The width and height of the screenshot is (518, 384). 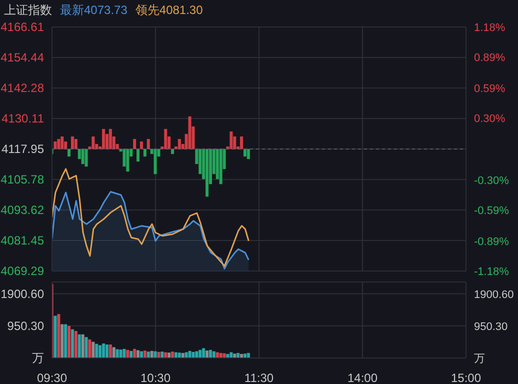 What do you see at coordinates (23, 149) in the screenshot?
I see `y-tick-label: 4117.95` at bounding box center [23, 149].